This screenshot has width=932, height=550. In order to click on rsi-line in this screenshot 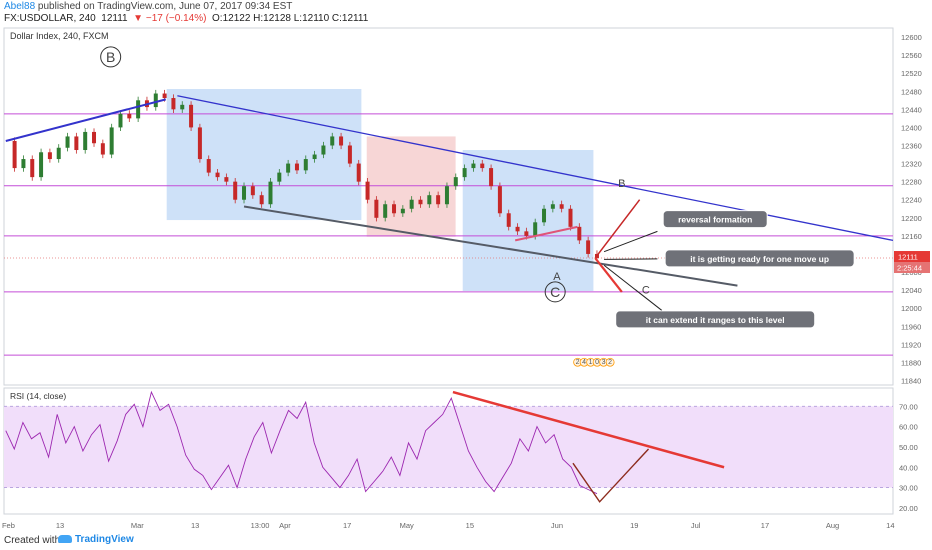, I will do `click(301, 442)`.